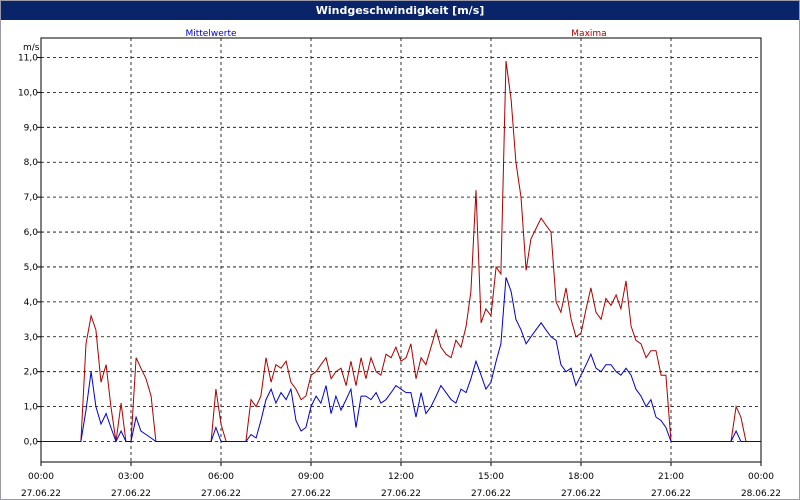 This screenshot has width=800, height=500. What do you see at coordinates (31, 338) in the screenshot?
I see `y-tick-label: 3,0` at bounding box center [31, 338].